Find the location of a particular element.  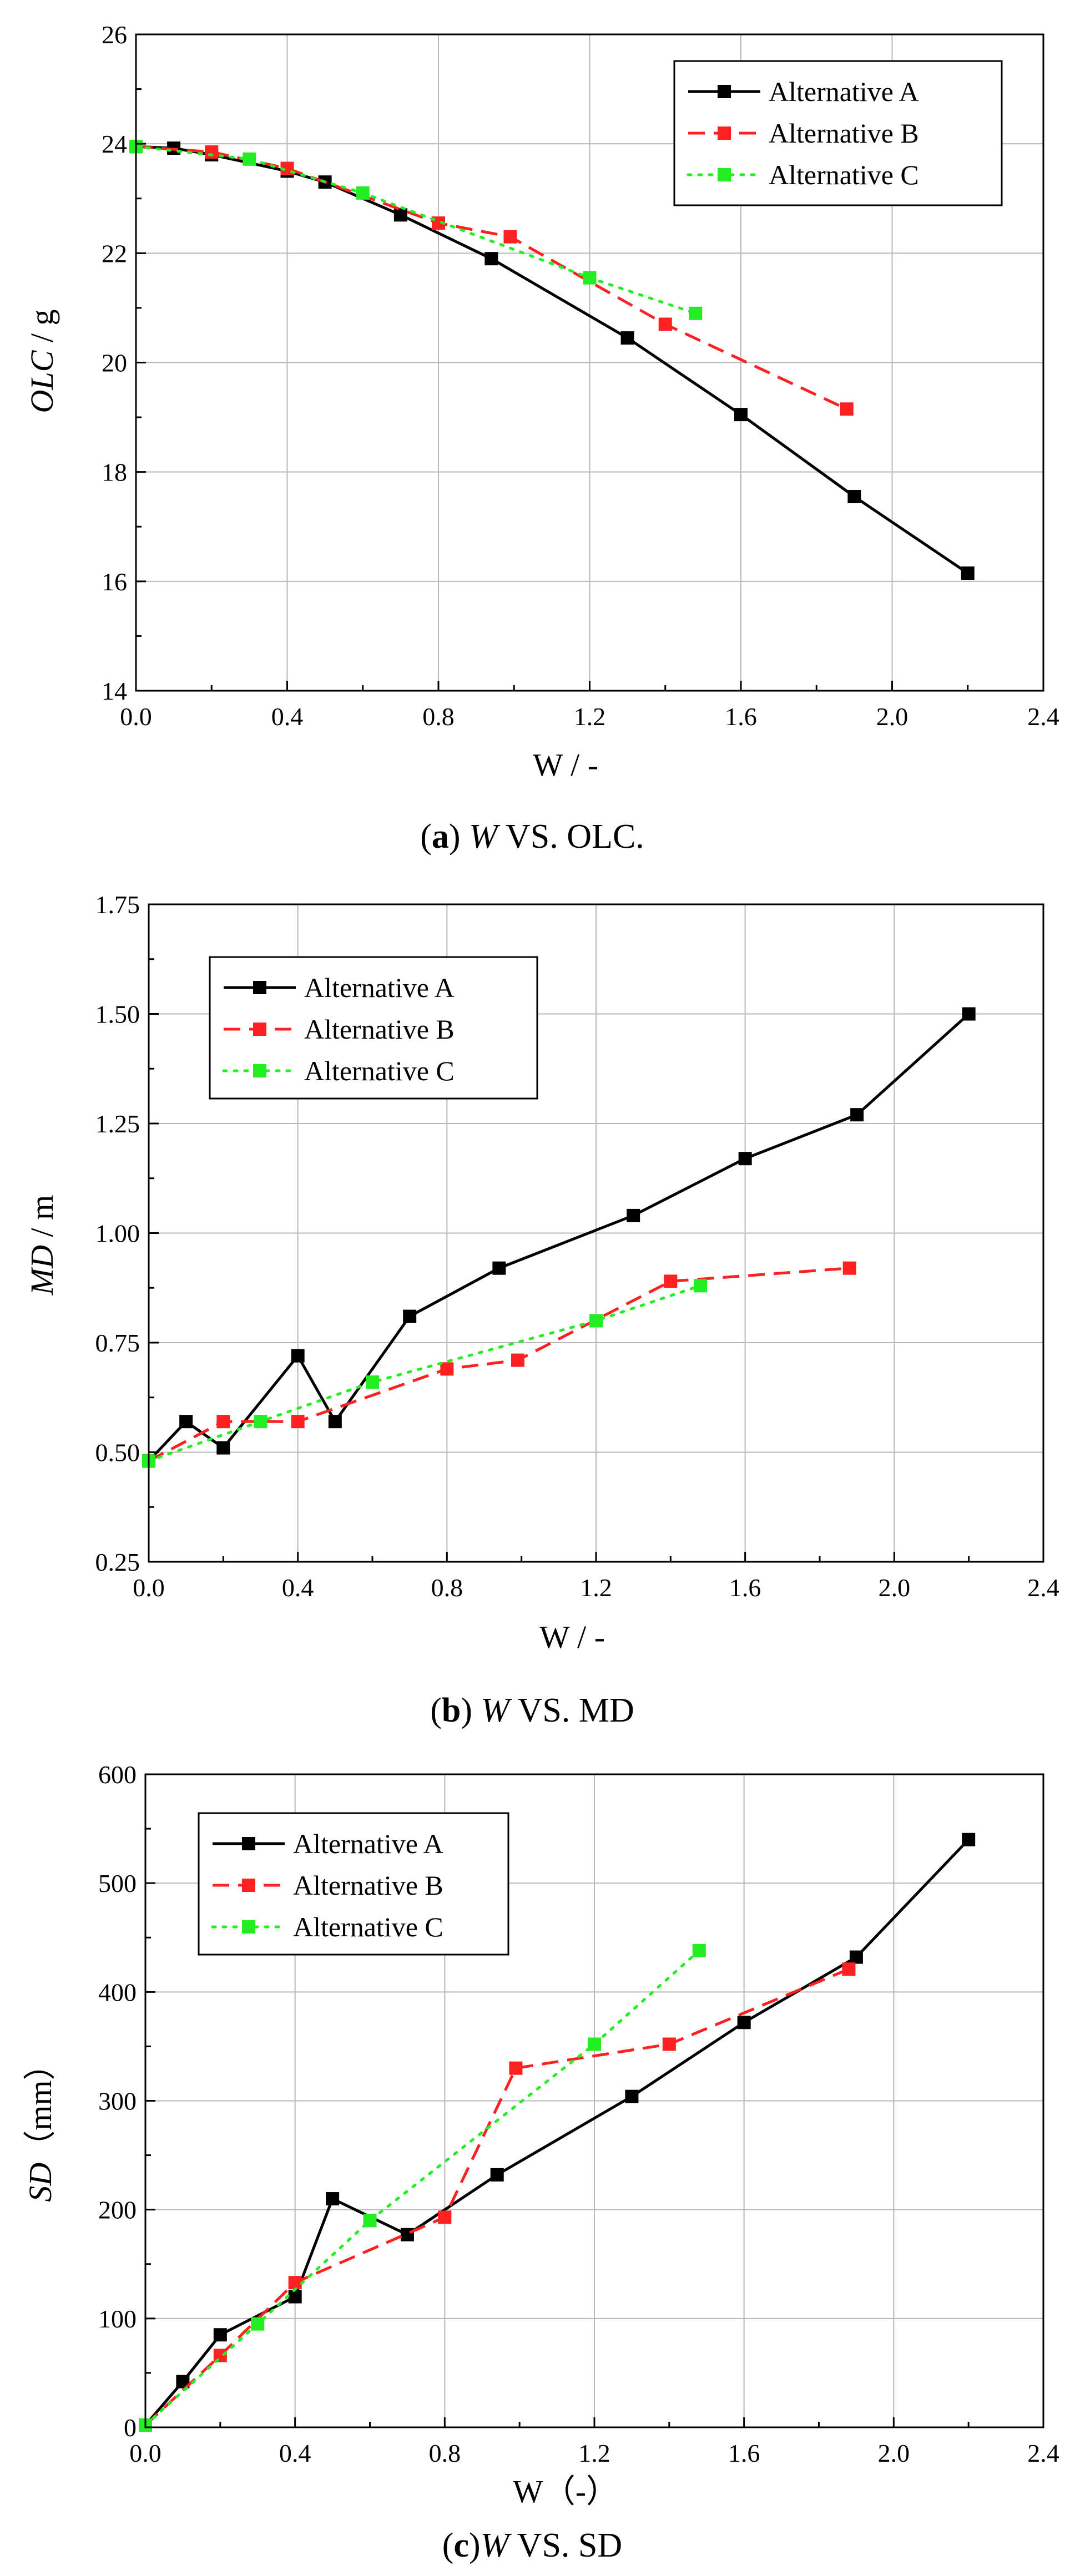

panel-c-series-alternative-b-line is located at coordinates (497, 2196).